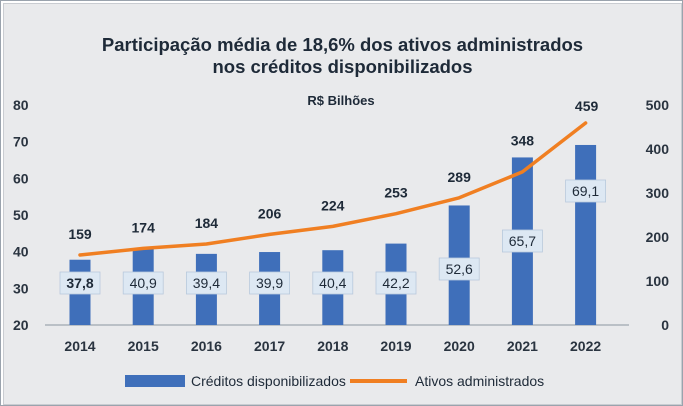  I want to click on chart-subtitle: R$ Bilhões, so click(340, 100).